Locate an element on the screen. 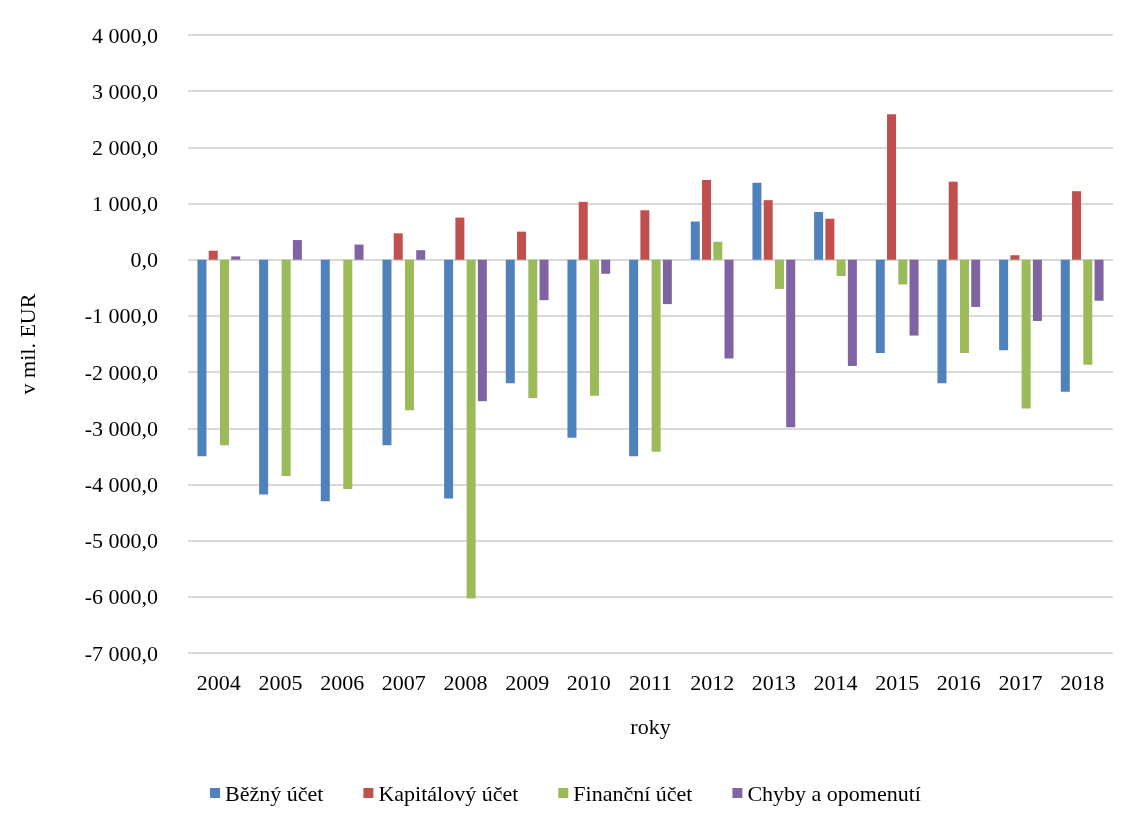 This screenshot has width=1131, height=821. y-tick-label: -7 000,0 is located at coordinates (121, 653).